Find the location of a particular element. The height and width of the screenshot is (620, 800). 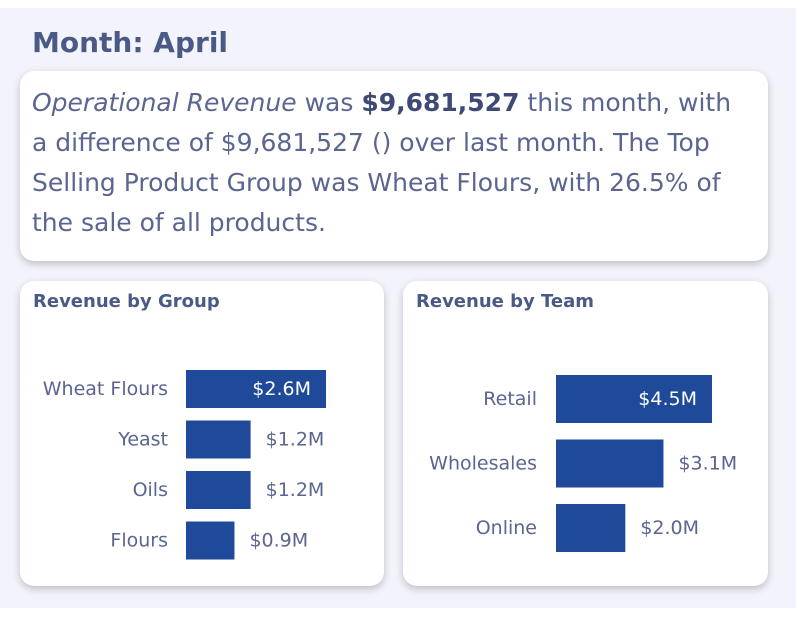

summary-text-part-1: was is located at coordinates (329, 102).